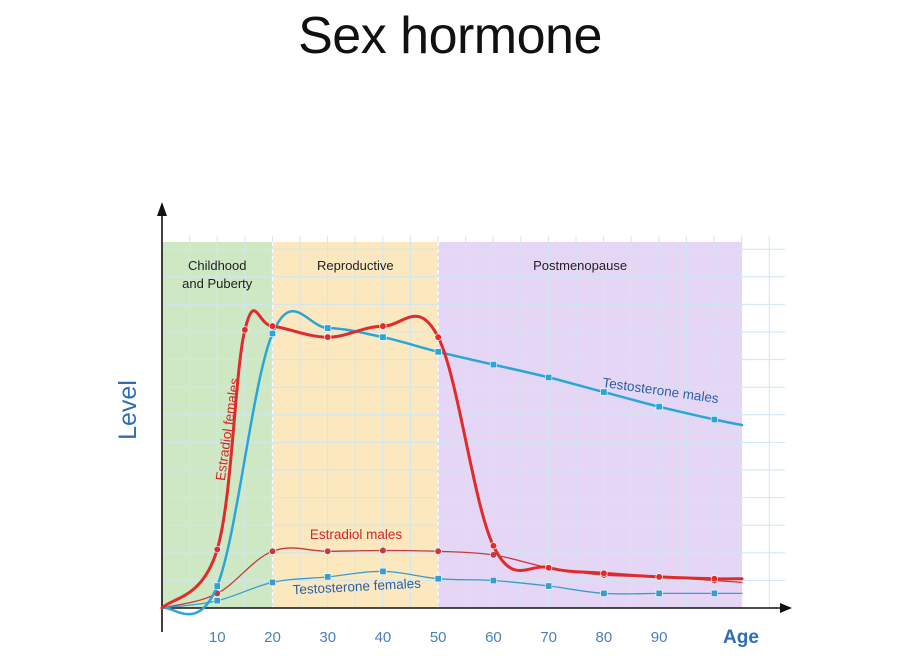  Describe the element at coordinates (450, 36) in the screenshot. I see `chart-title: Sex hormone` at that location.